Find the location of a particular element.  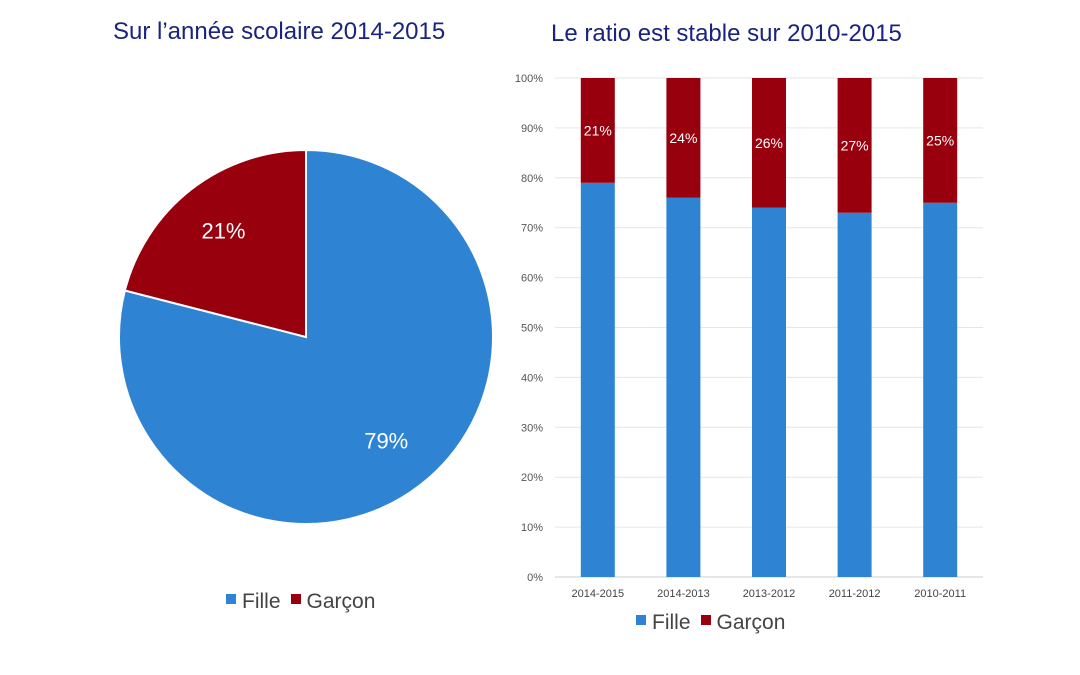

pie-slice-garcon is located at coordinates (215, 243).